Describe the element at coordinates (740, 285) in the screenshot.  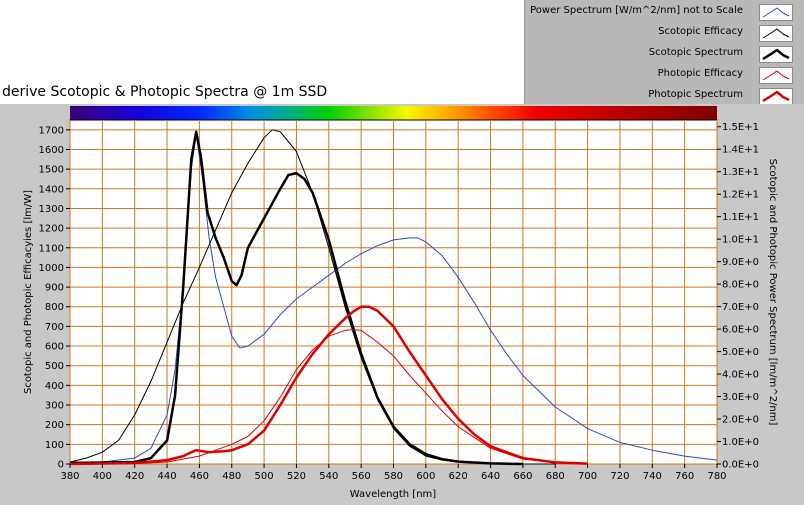
I see `y2-tick-label: 8.0E+0` at that location.